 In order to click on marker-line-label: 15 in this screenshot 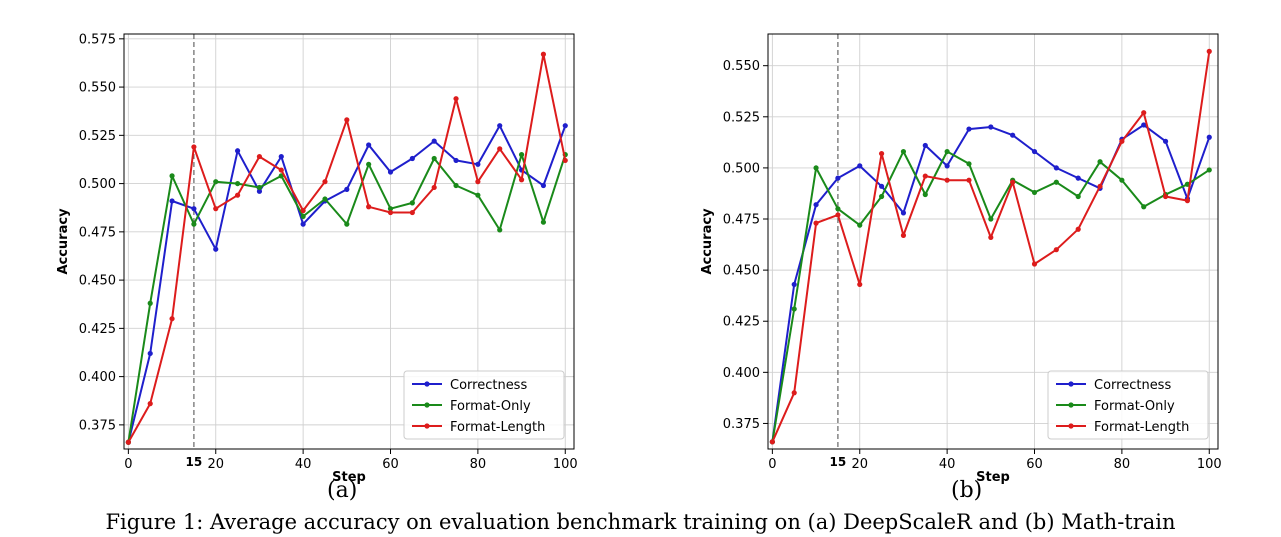, I will do `click(838, 462)`.